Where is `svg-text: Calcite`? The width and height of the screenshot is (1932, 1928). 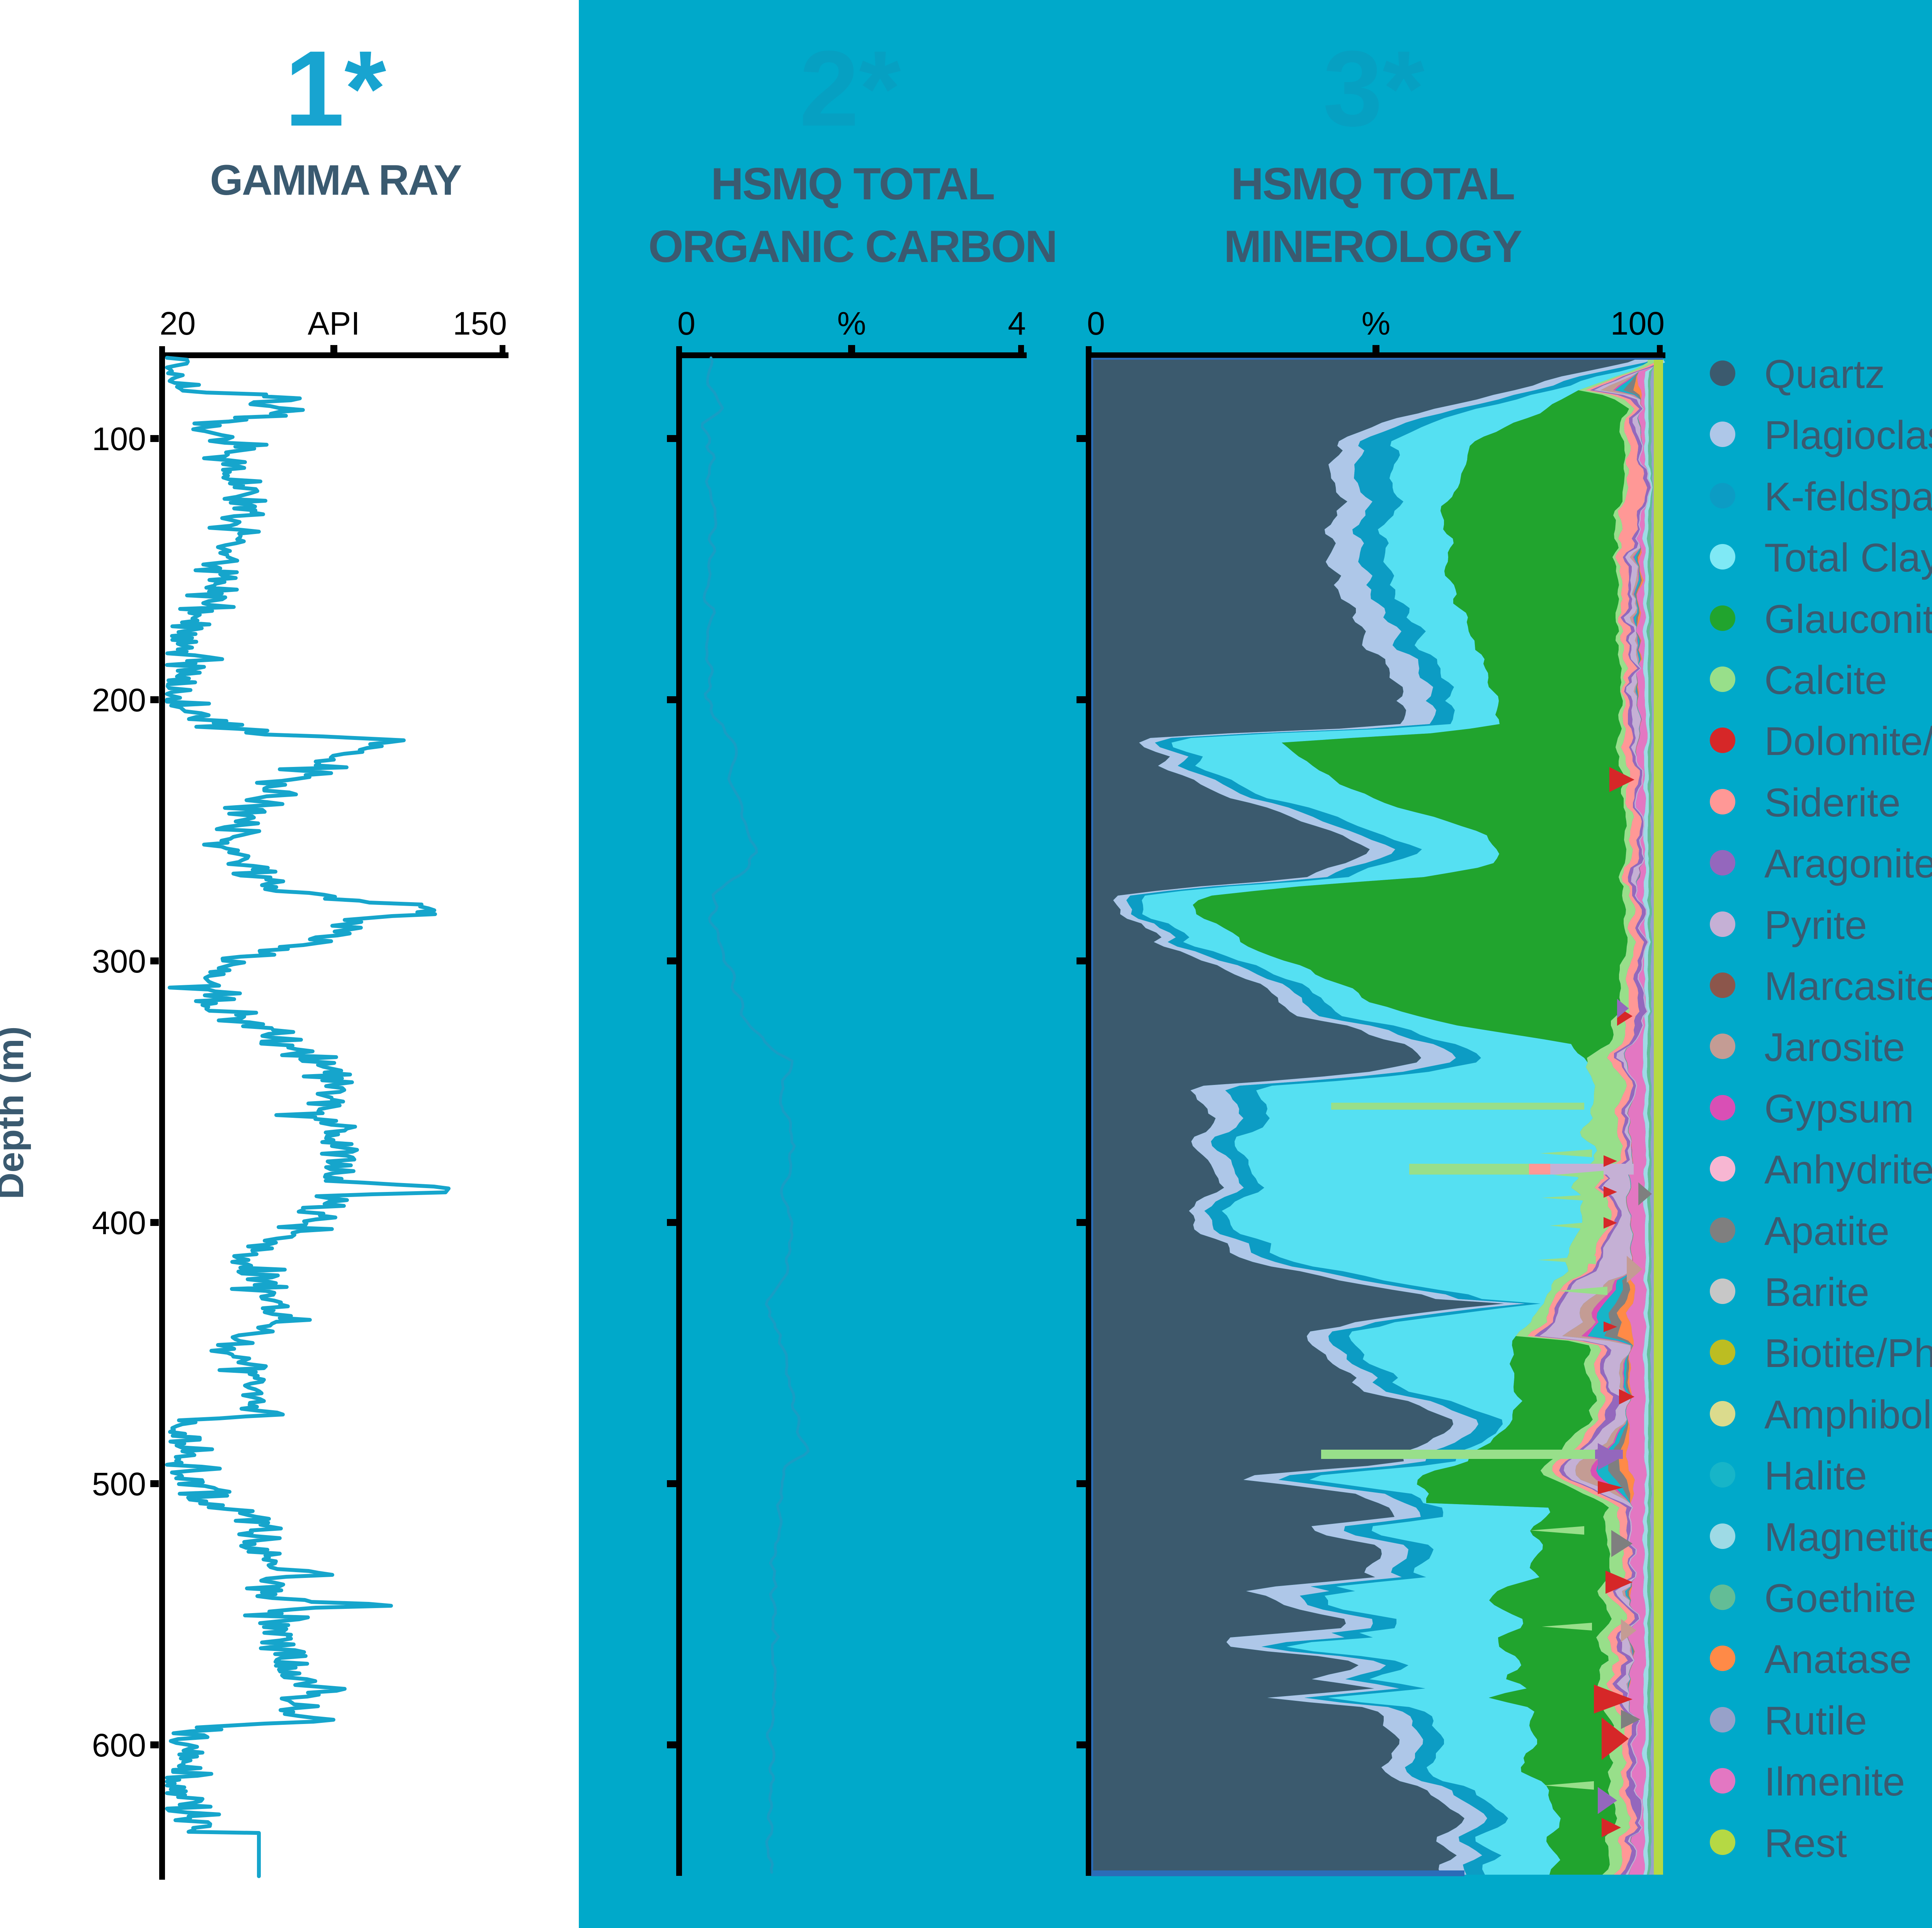
svg-text: Calcite is located at coordinates (1826, 680).